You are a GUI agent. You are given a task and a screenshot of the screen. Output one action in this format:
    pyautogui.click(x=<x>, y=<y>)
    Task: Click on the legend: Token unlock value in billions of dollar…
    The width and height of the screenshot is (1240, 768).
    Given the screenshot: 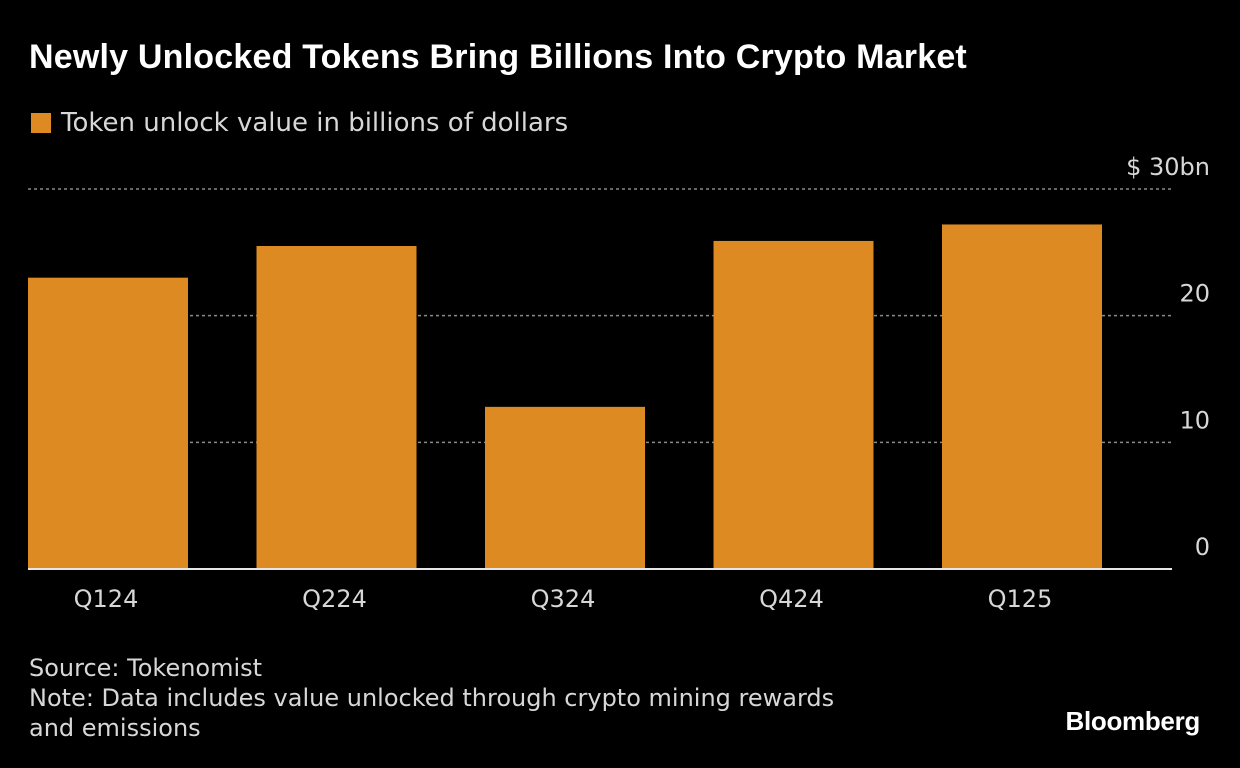 What is the action you would take?
    pyautogui.click(x=299, y=123)
    